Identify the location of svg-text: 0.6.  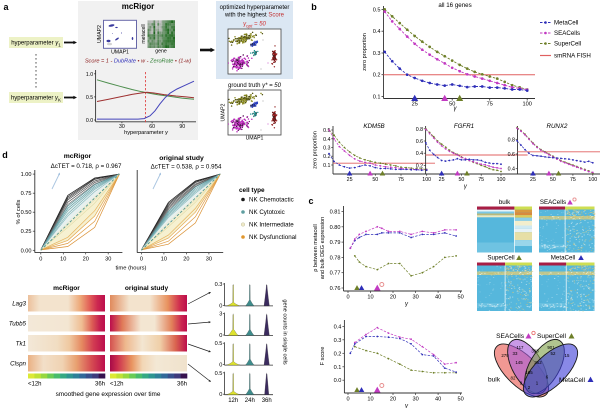
(419, 142).